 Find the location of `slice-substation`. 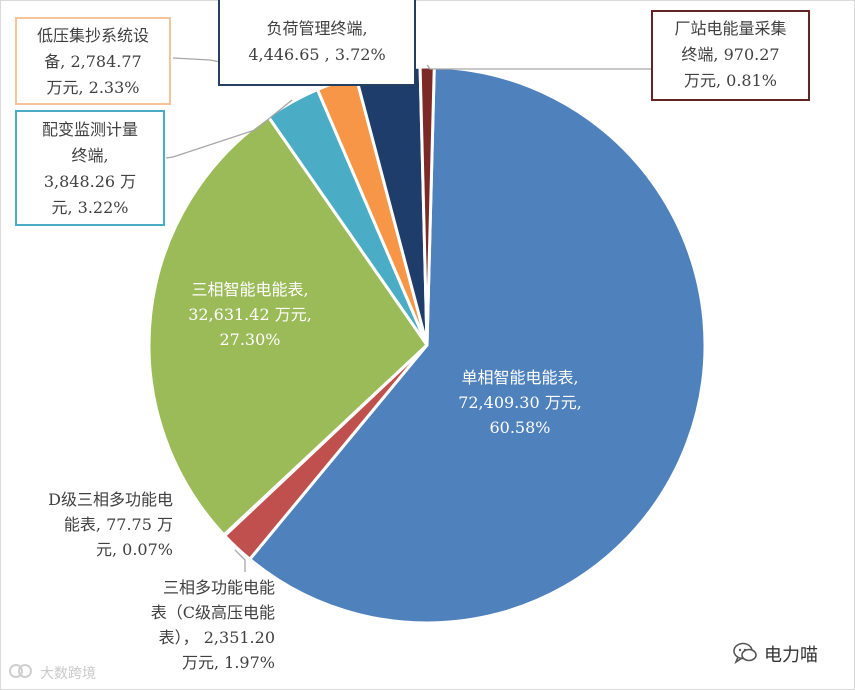

slice-substation is located at coordinates (427, 206).